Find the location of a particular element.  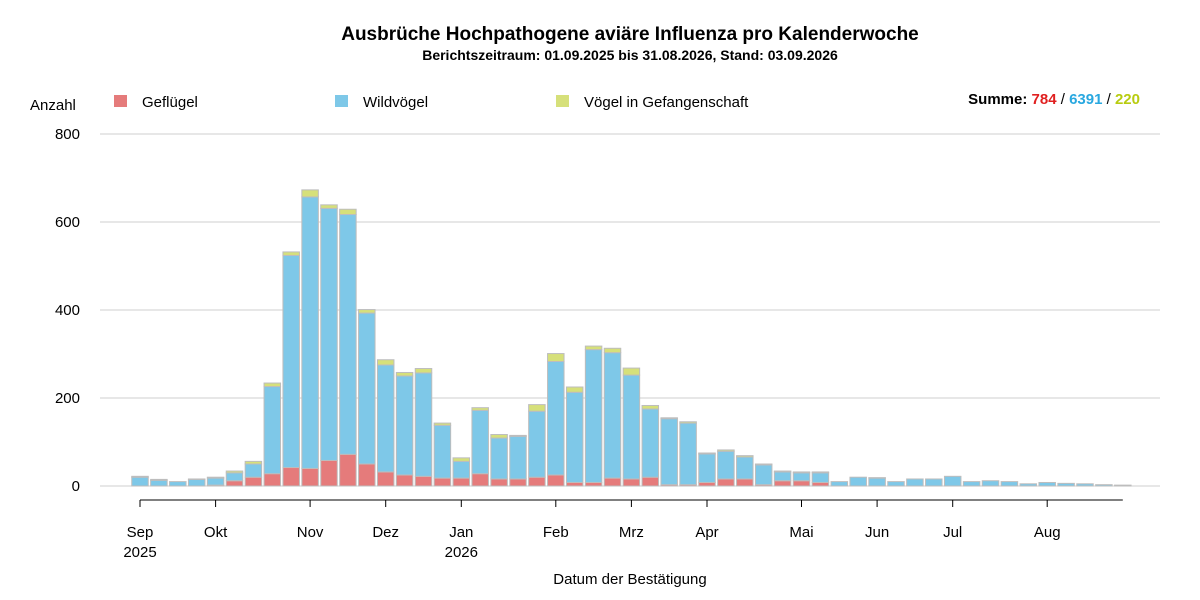

totals-value: 220 is located at coordinates (1127, 99).